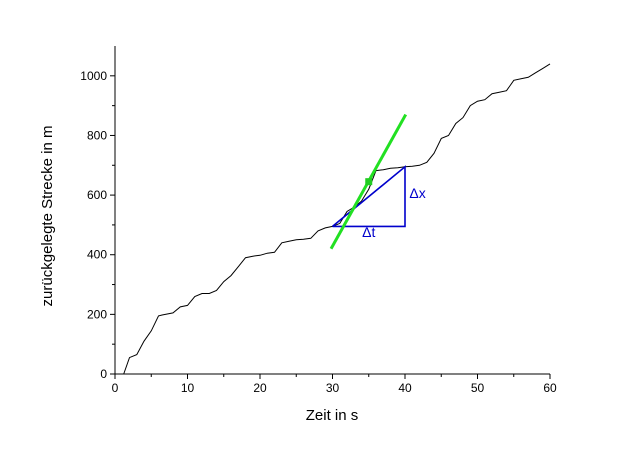  What do you see at coordinates (103, 374) in the screenshot?
I see `y-tick-label: 0` at bounding box center [103, 374].